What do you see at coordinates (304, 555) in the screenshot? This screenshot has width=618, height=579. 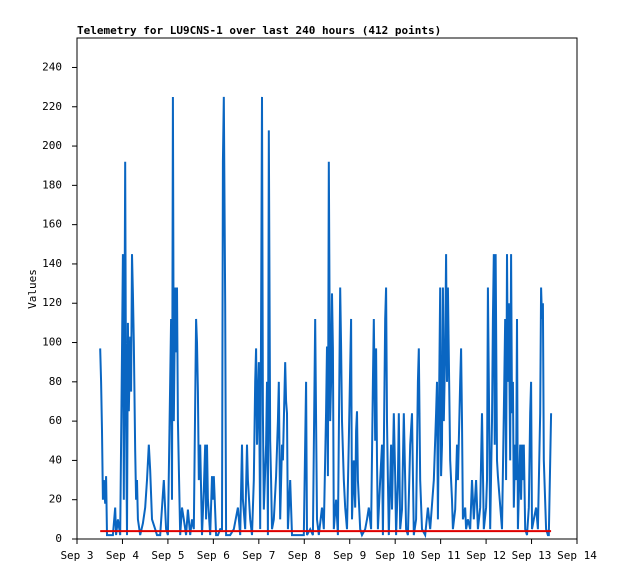 I see `x-tick-label: Sep 8` at bounding box center [304, 555].